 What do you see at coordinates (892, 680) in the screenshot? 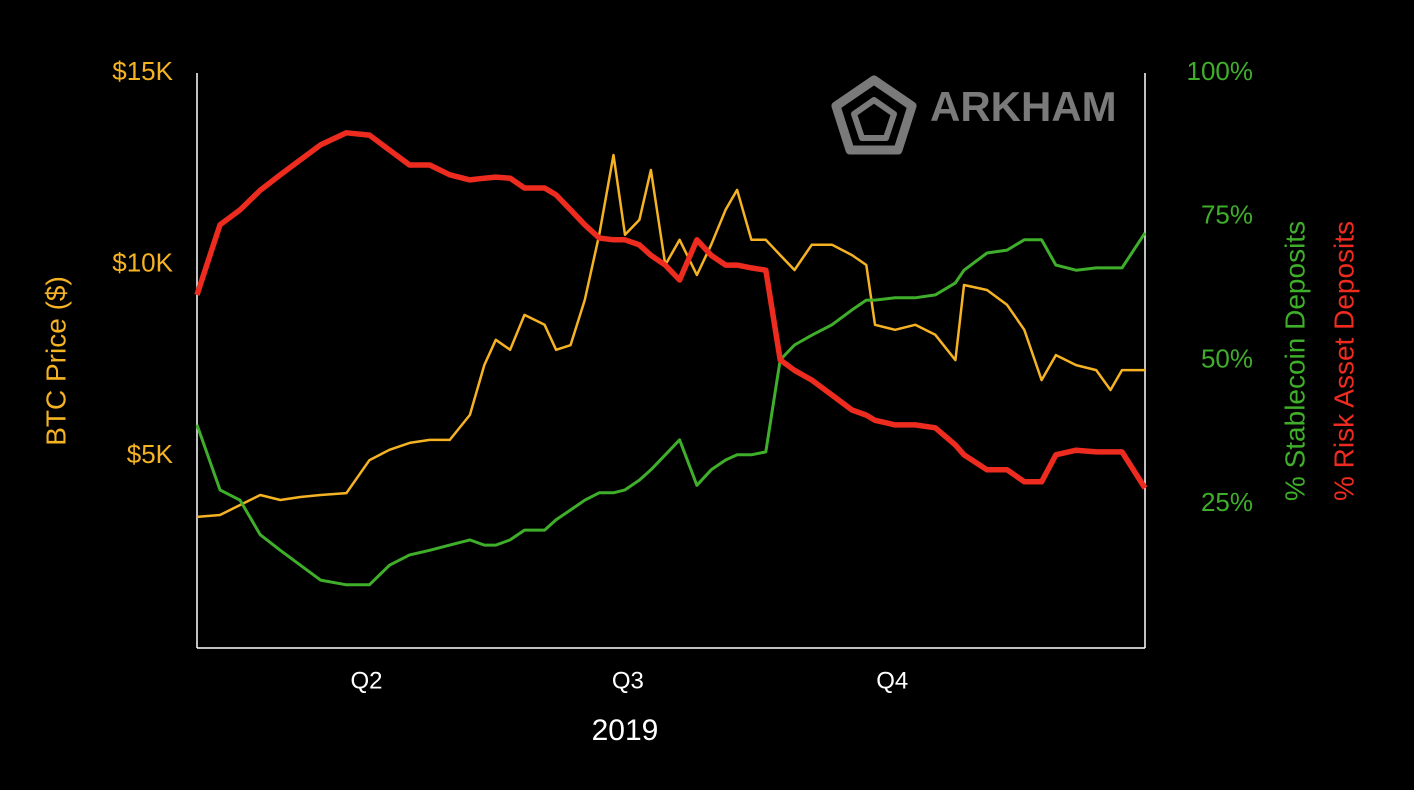
I see `x-tick-label: Q4` at bounding box center [892, 680].